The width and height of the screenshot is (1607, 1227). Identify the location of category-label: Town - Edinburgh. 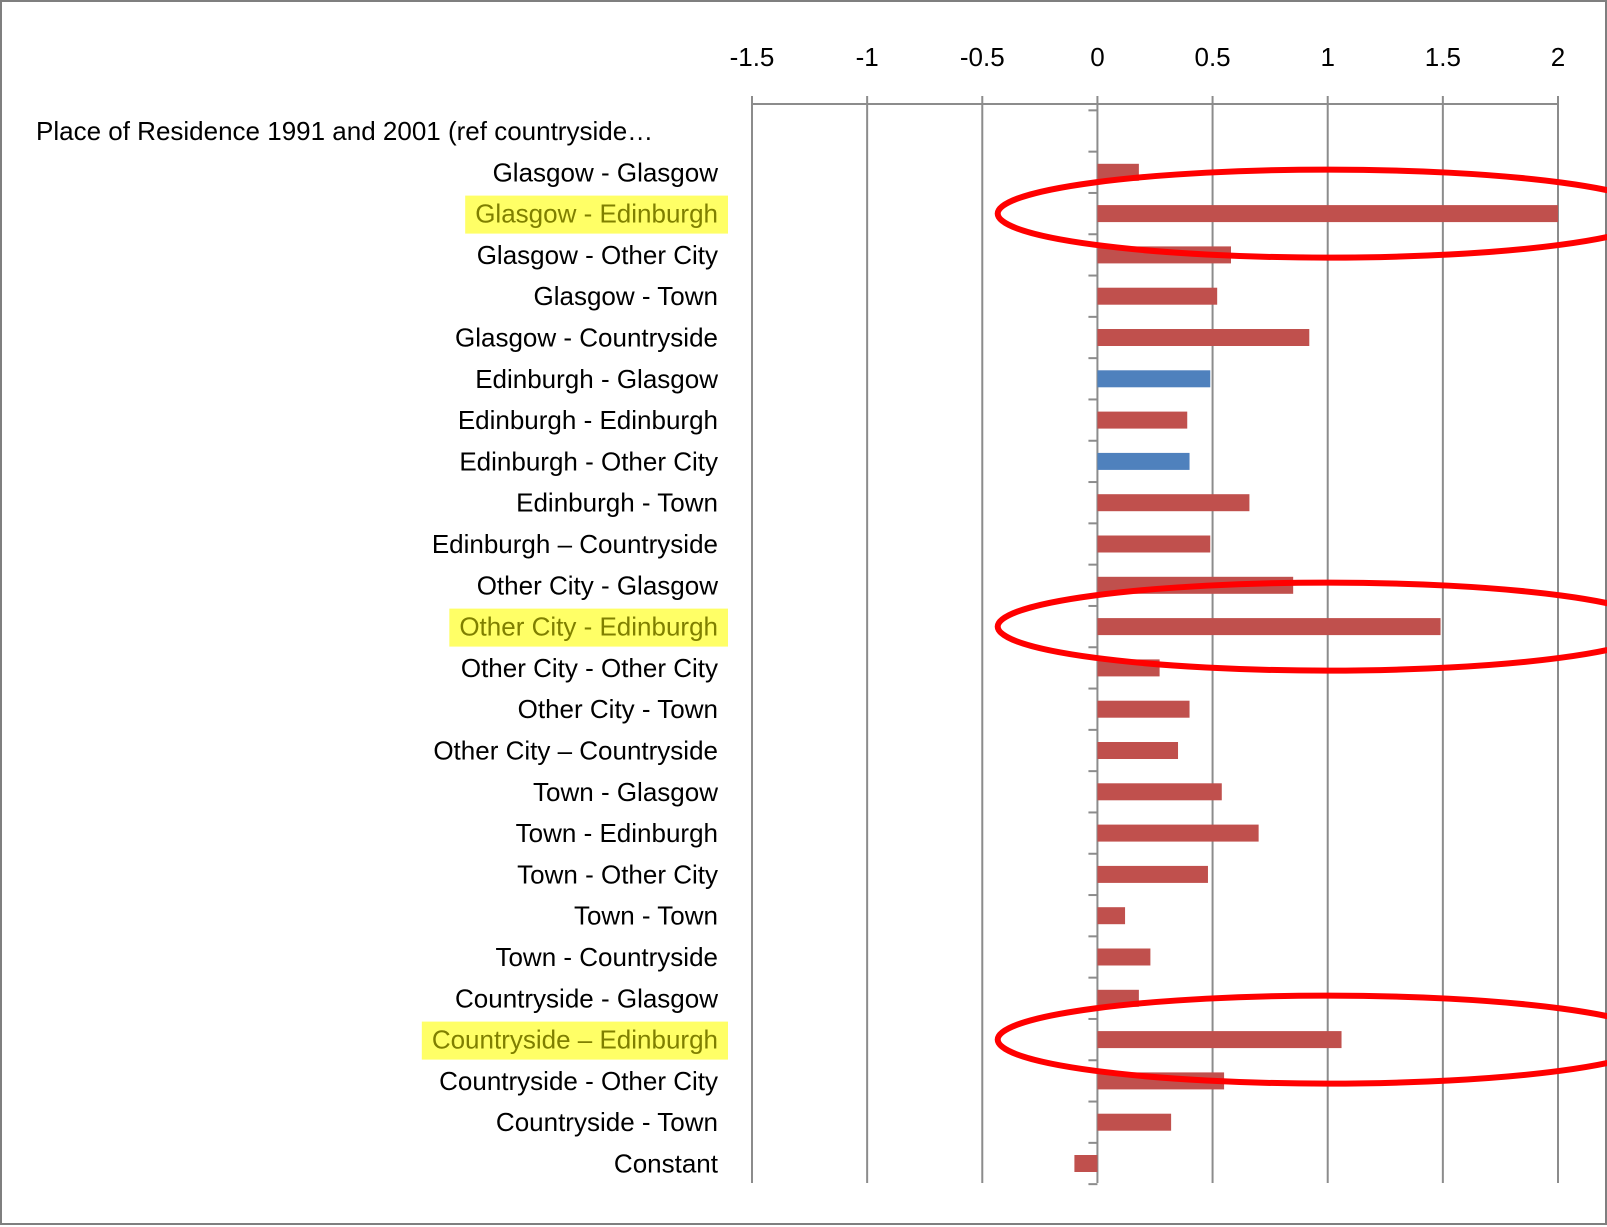
(617, 833).